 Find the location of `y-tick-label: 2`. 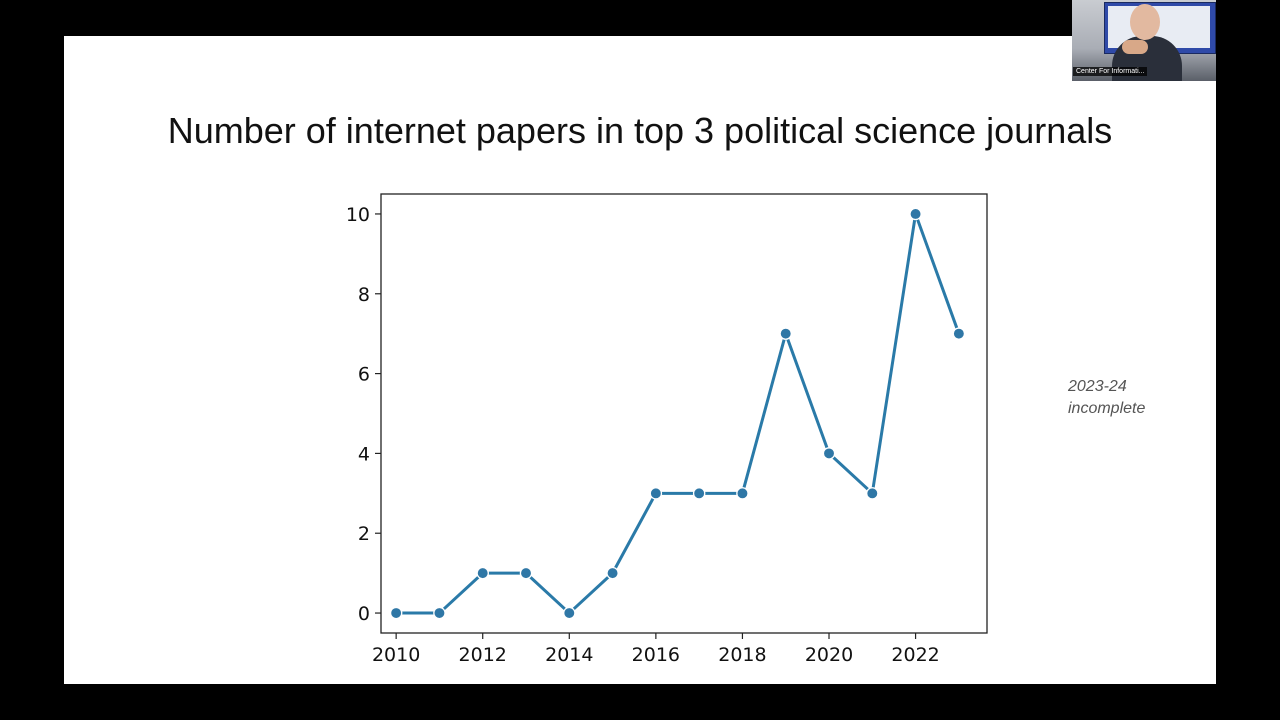

y-tick-label: 2 is located at coordinates (364, 534).